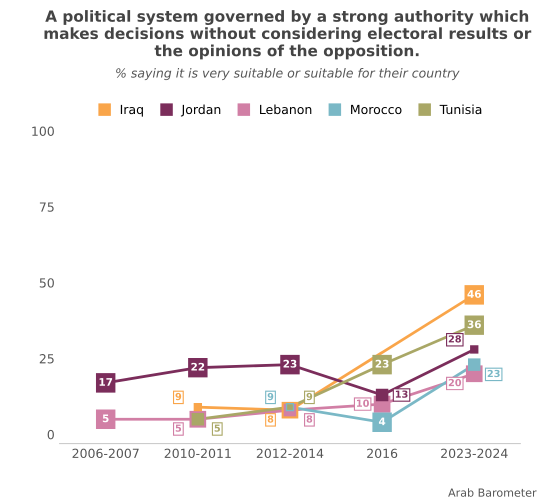 This screenshot has width=542, height=504. What do you see at coordinates (402, 394) in the screenshot?
I see `data-label: 13` at bounding box center [402, 394].